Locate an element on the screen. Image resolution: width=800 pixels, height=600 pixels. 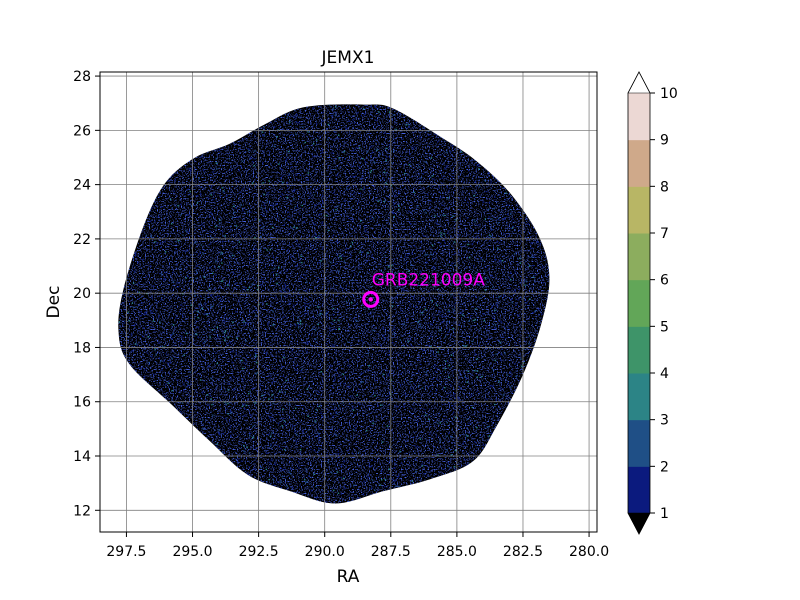
x-tick-label: 295.0 is located at coordinates (192, 552).